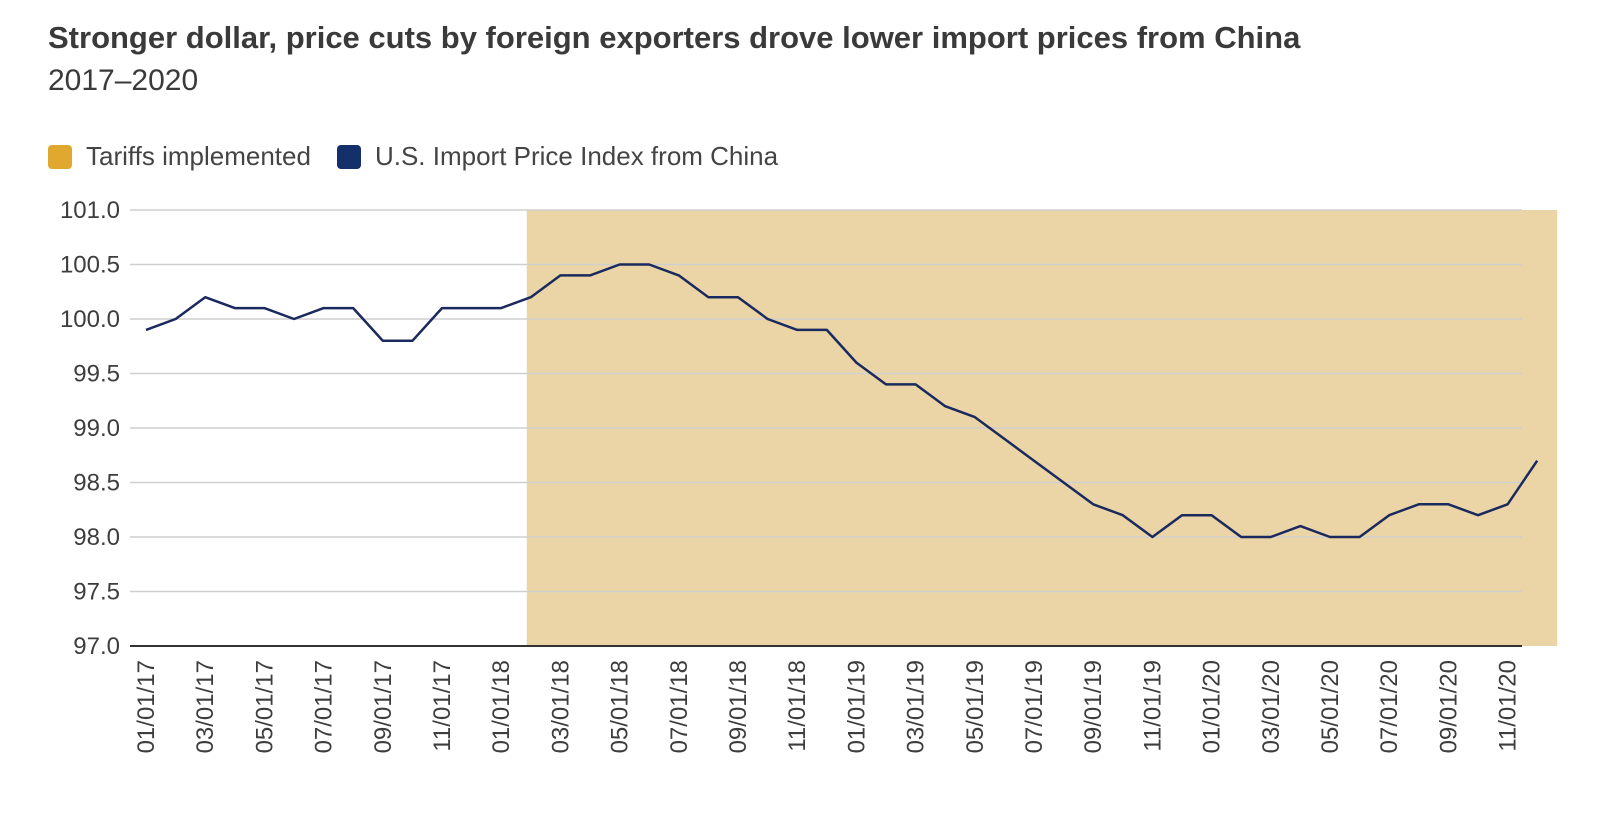  What do you see at coordinates (348, 156) in the screenshot?
I see `legend-swatch-import-price-index` at bounding box center [348, 156].